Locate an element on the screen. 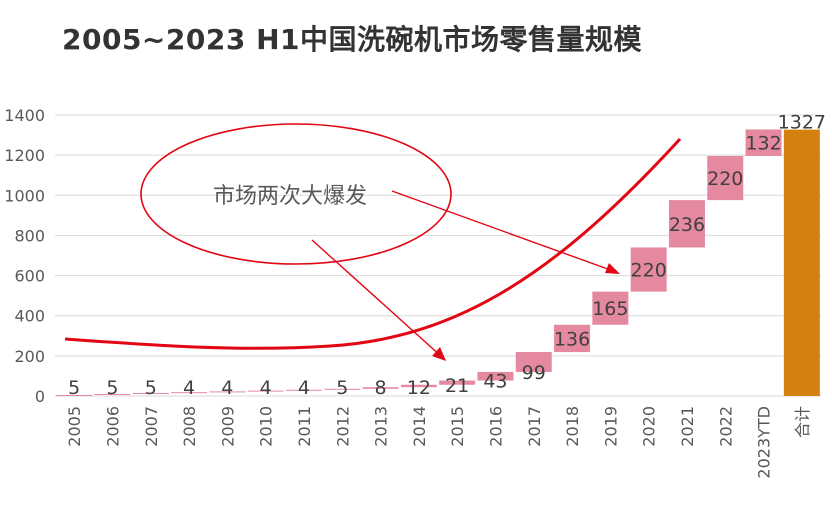  data-label: 8 is located at coordinates (381, 388).